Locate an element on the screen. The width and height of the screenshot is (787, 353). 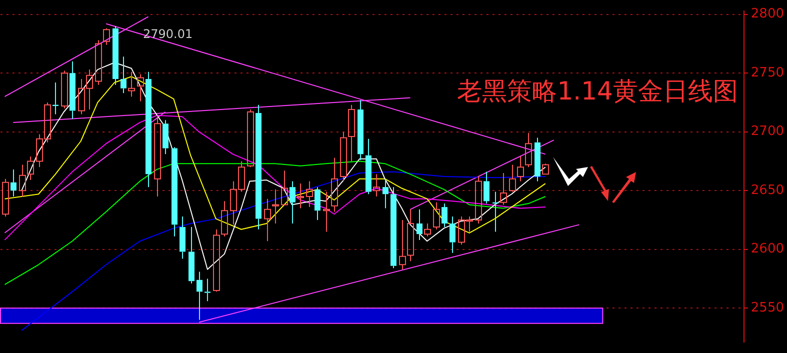
y-tick-label: 2800 is located at coordinates (767, 14).